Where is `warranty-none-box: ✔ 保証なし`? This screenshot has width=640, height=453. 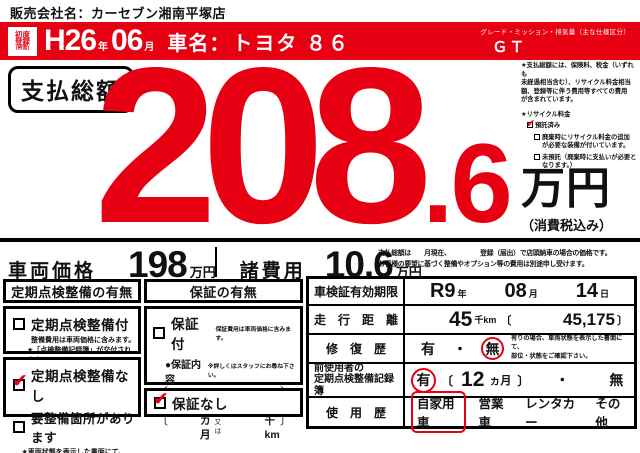
warranty-none-box: ✔ 保証なし is located at coordinates (223, 402).